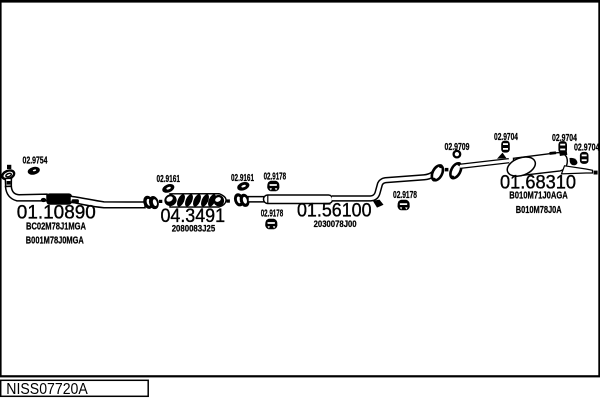 This screenshot has height=400, width=600. I want to click on svg-text: BC02M78J1MGA, so click(56, 227).